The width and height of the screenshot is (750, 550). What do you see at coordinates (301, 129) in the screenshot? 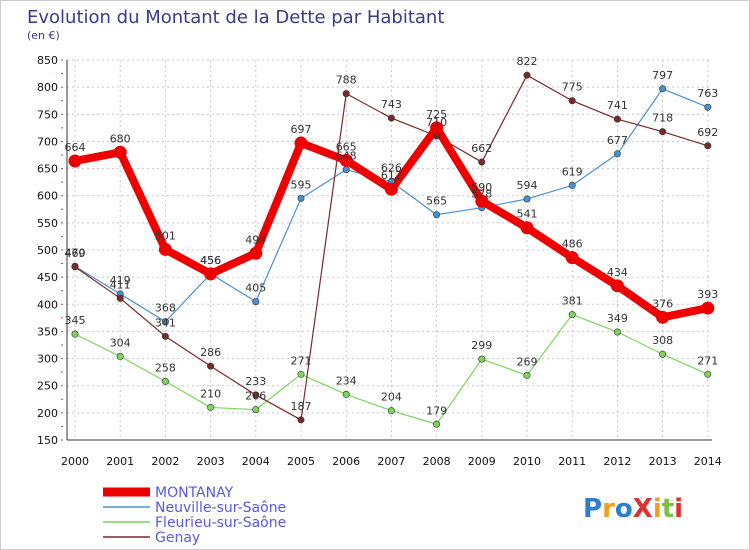
I see `data-label-montanay: 697` at bounding box center [301, 129].